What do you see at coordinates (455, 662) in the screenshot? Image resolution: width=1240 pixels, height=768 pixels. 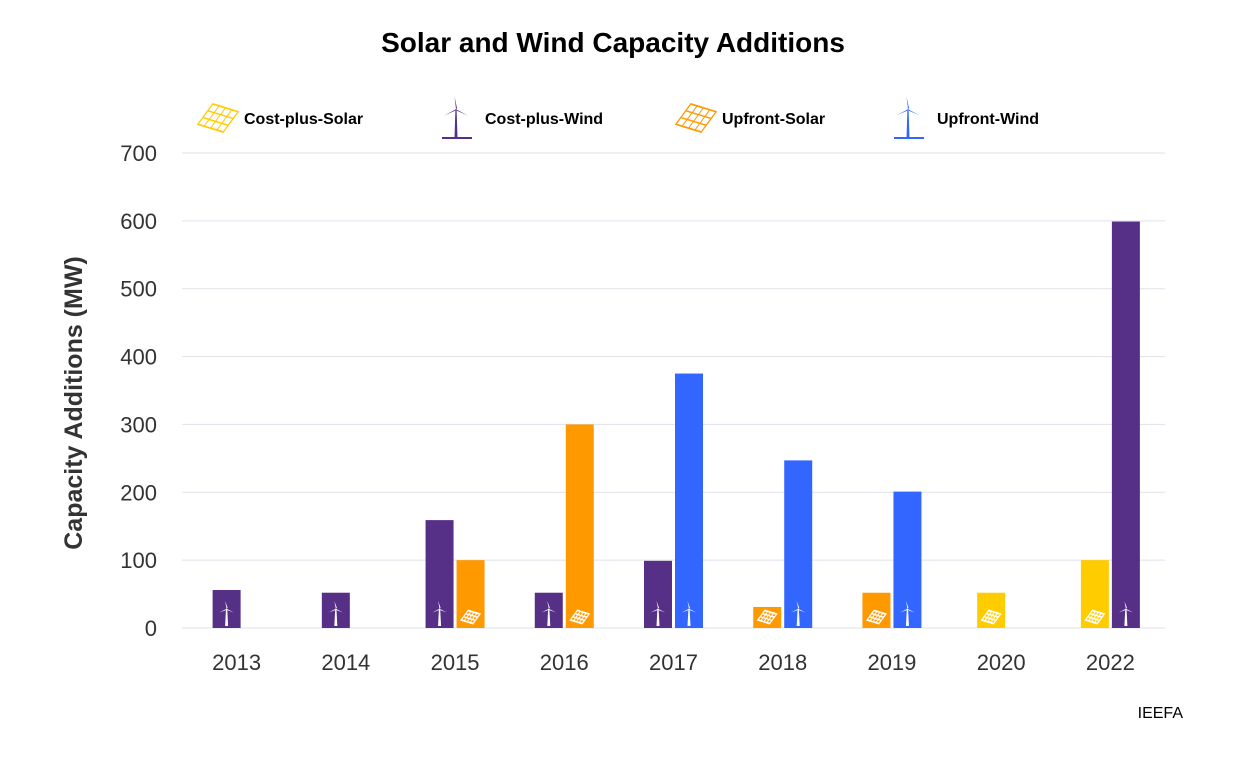 I see `x-tick-label: 2015` at bounding box center [455, 662].